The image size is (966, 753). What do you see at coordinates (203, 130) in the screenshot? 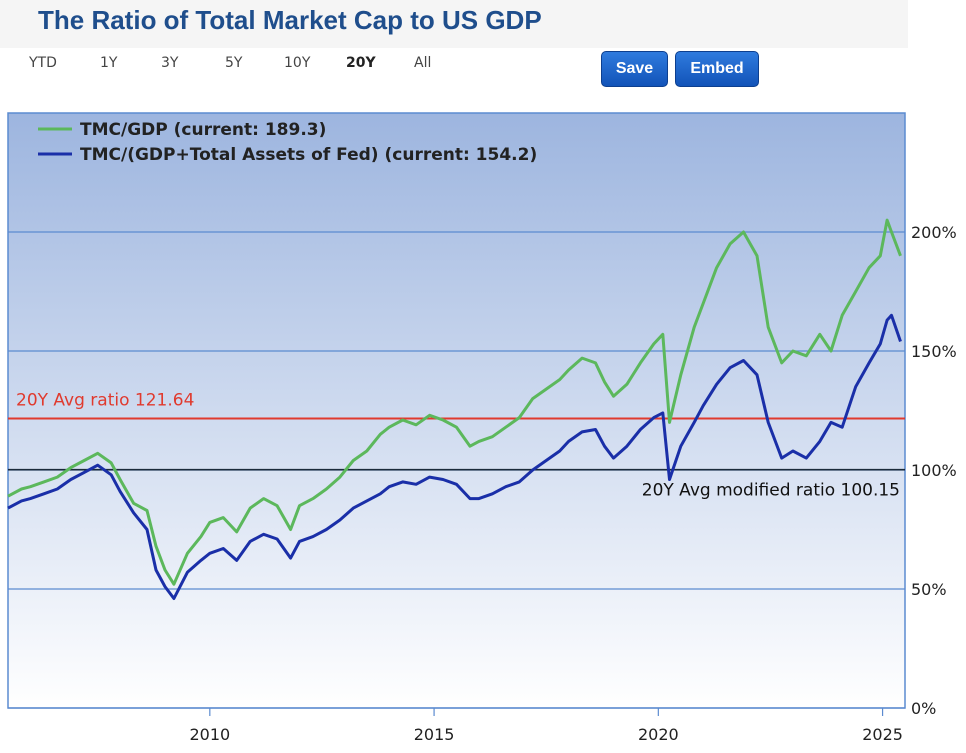
I see `legend-label-tmc-gdp: TMC/GDP (current: 189.3)` at bounding box center [203, 130].